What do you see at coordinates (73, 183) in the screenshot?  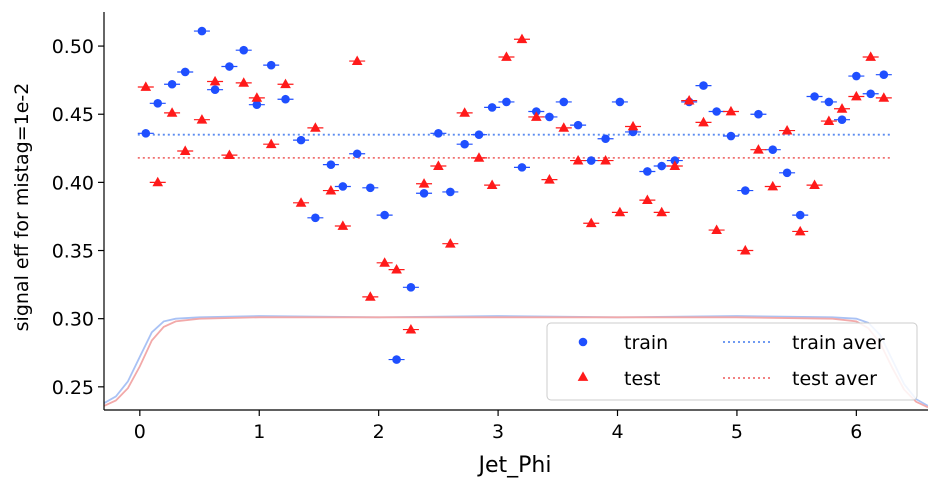 I see `y-tick-label: 0.40` at bounding box center [73, 183].